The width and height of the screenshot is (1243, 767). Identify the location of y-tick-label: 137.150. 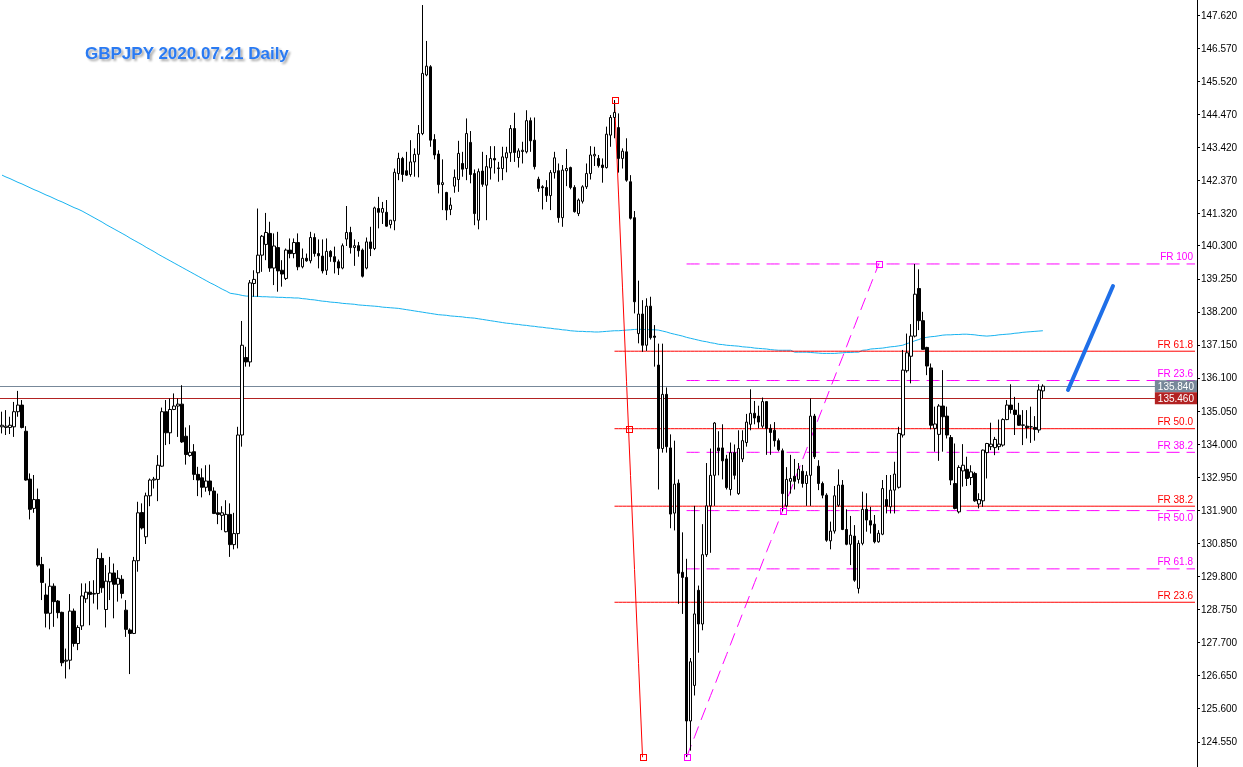
(1219, 345).